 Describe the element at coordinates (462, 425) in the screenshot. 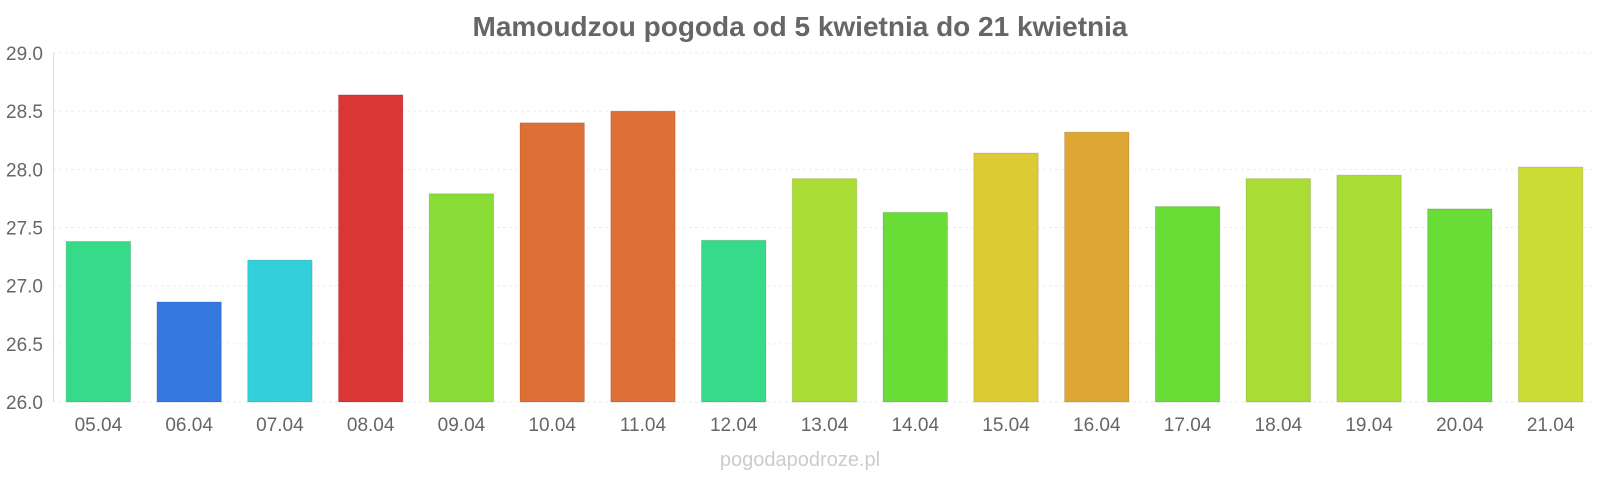

I see `x-tick-label: 09.04` at that location.